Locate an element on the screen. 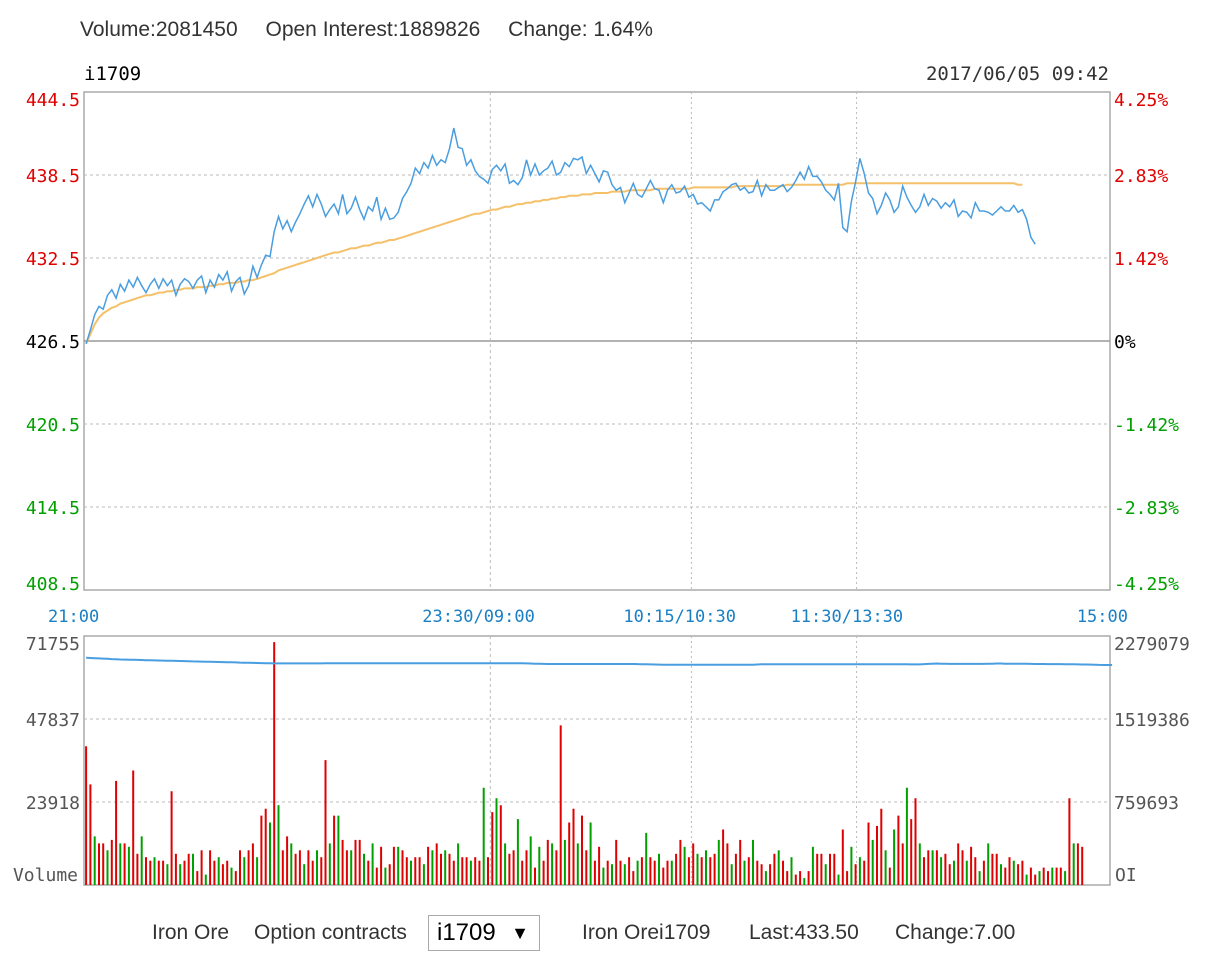 This screenshot has height=966, width=1227. time-tick-label: 15:00 is located at coordinates (1102, 617).